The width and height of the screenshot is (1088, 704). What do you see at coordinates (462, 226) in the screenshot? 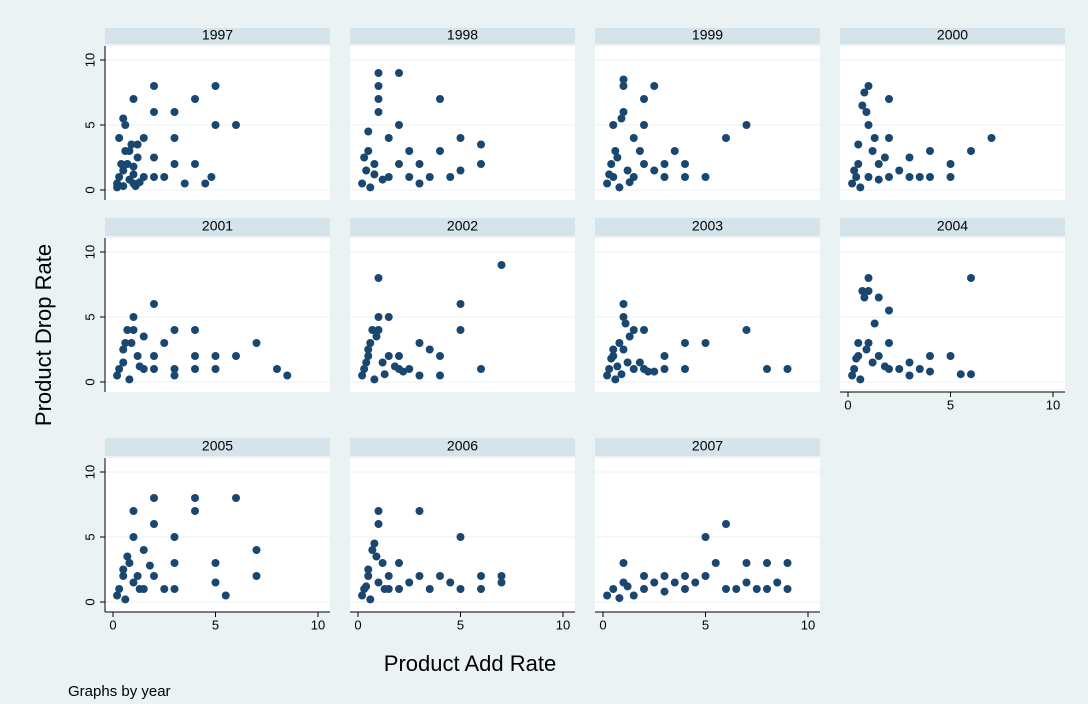
I see `panel-title: 2002` at bounding box center [462, 226].